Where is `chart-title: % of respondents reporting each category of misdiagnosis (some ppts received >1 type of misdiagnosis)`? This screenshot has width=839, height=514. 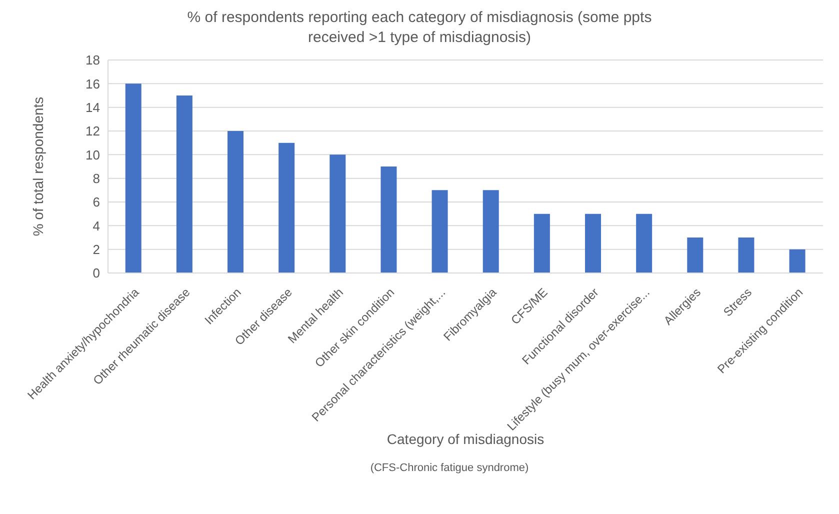 chart-title: % of respondents reporting each category of misdiagnosis (some ppts received >1 type of misdiagnosis) is located at coordinates (419, 28).